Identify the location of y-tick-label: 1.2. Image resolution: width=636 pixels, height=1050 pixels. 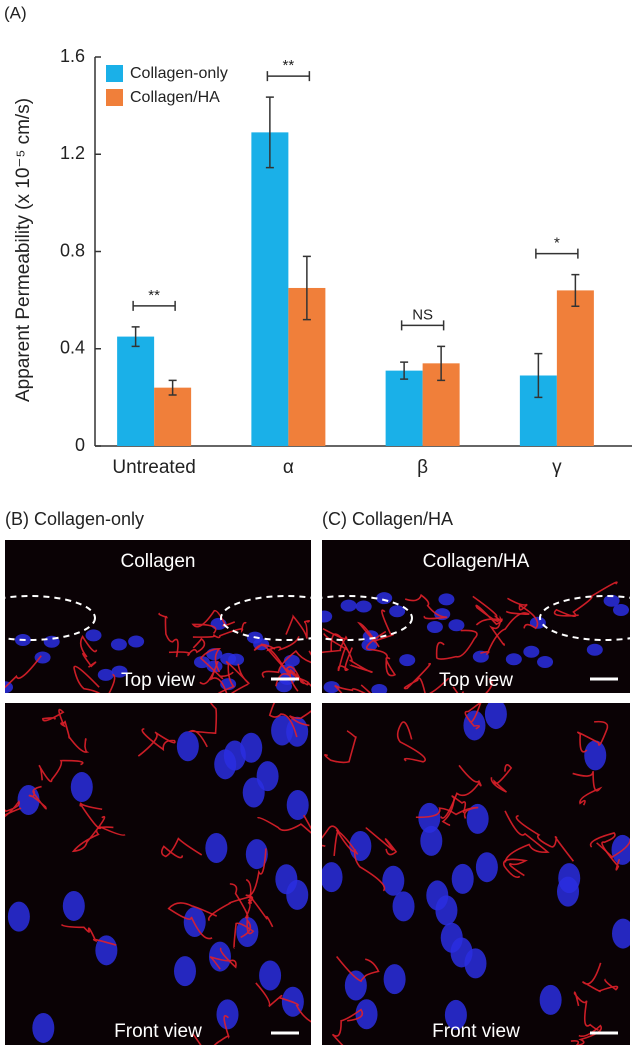
(72, 153).